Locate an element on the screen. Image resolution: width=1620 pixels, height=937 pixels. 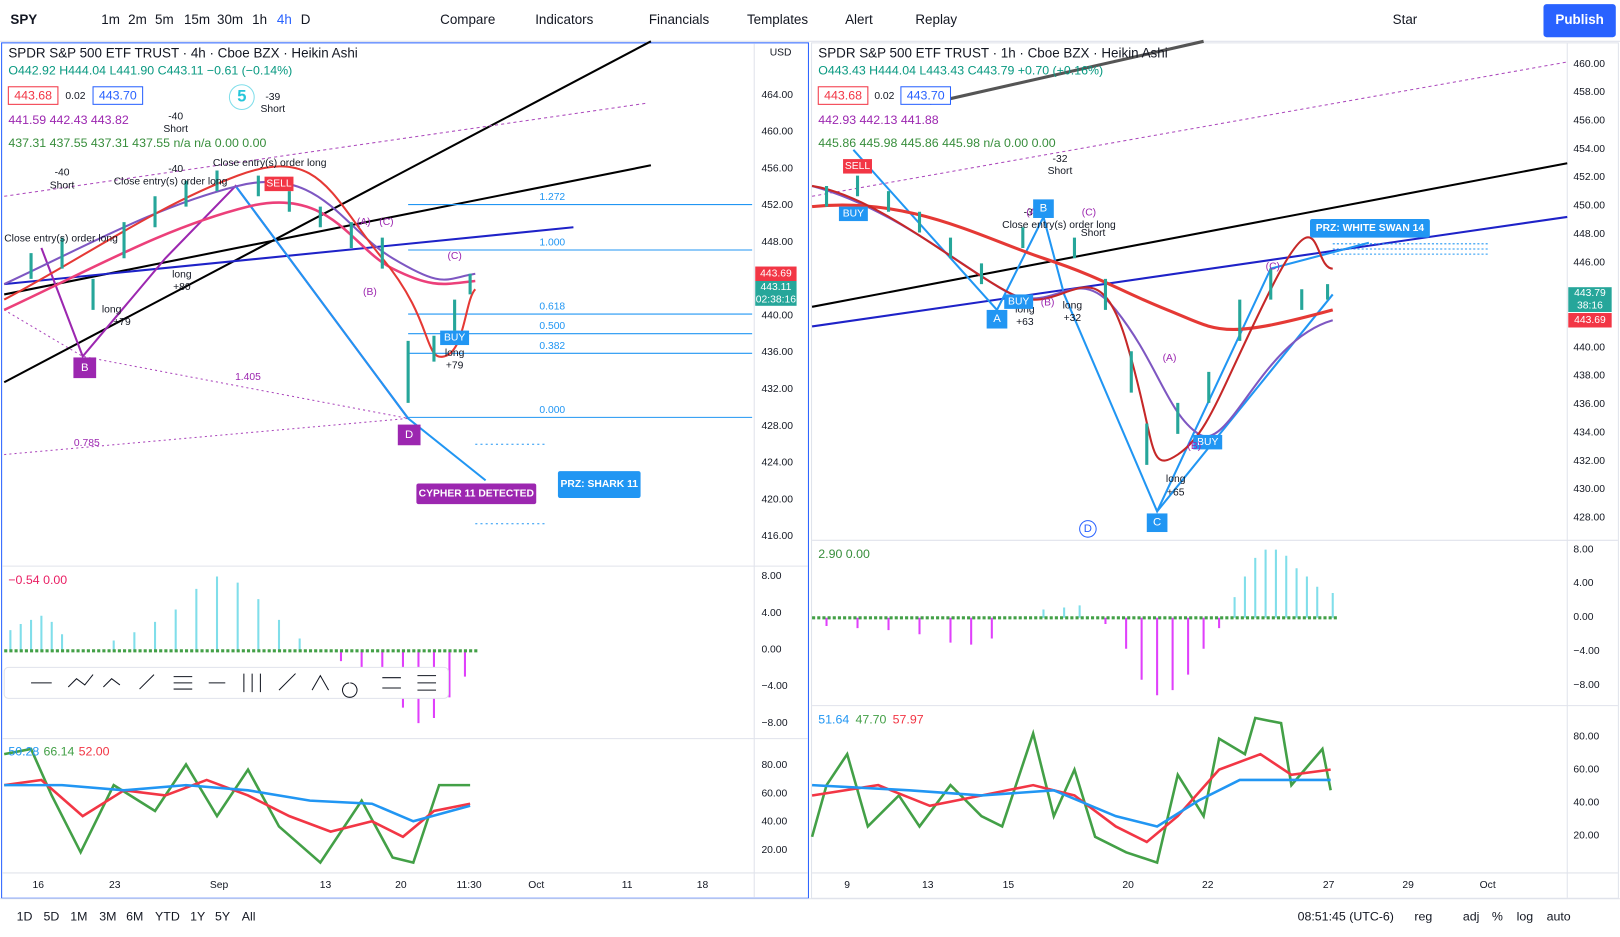
range-button: YTD is located at coordinates (167, 917).